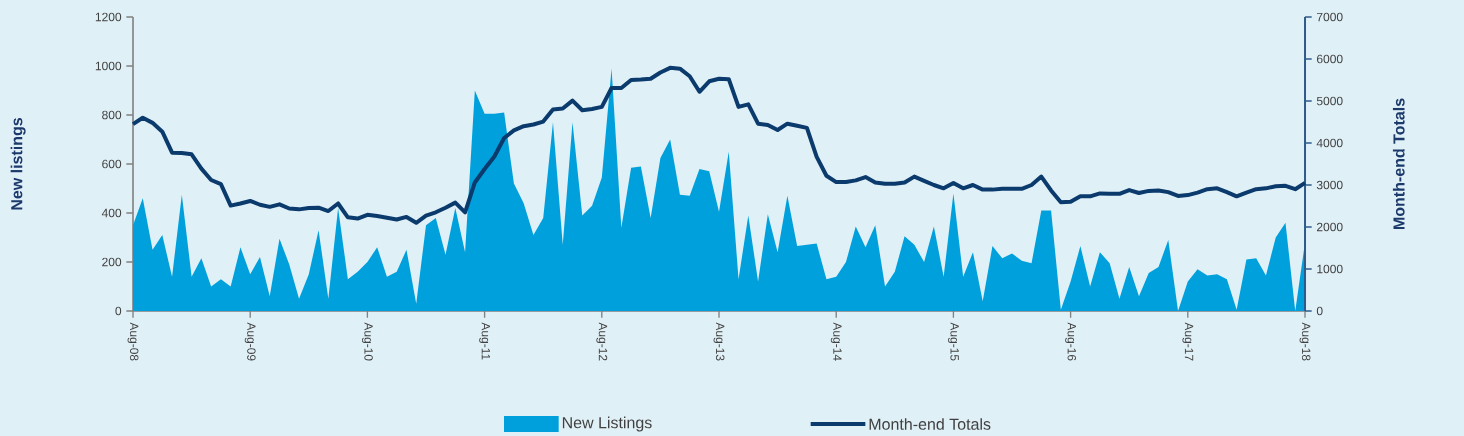 The width and height of the screenshot is (1464, 436). Describe the element at coordinates (118, 311) in the screenshot. I see `y-tick-label: 0` at that location.